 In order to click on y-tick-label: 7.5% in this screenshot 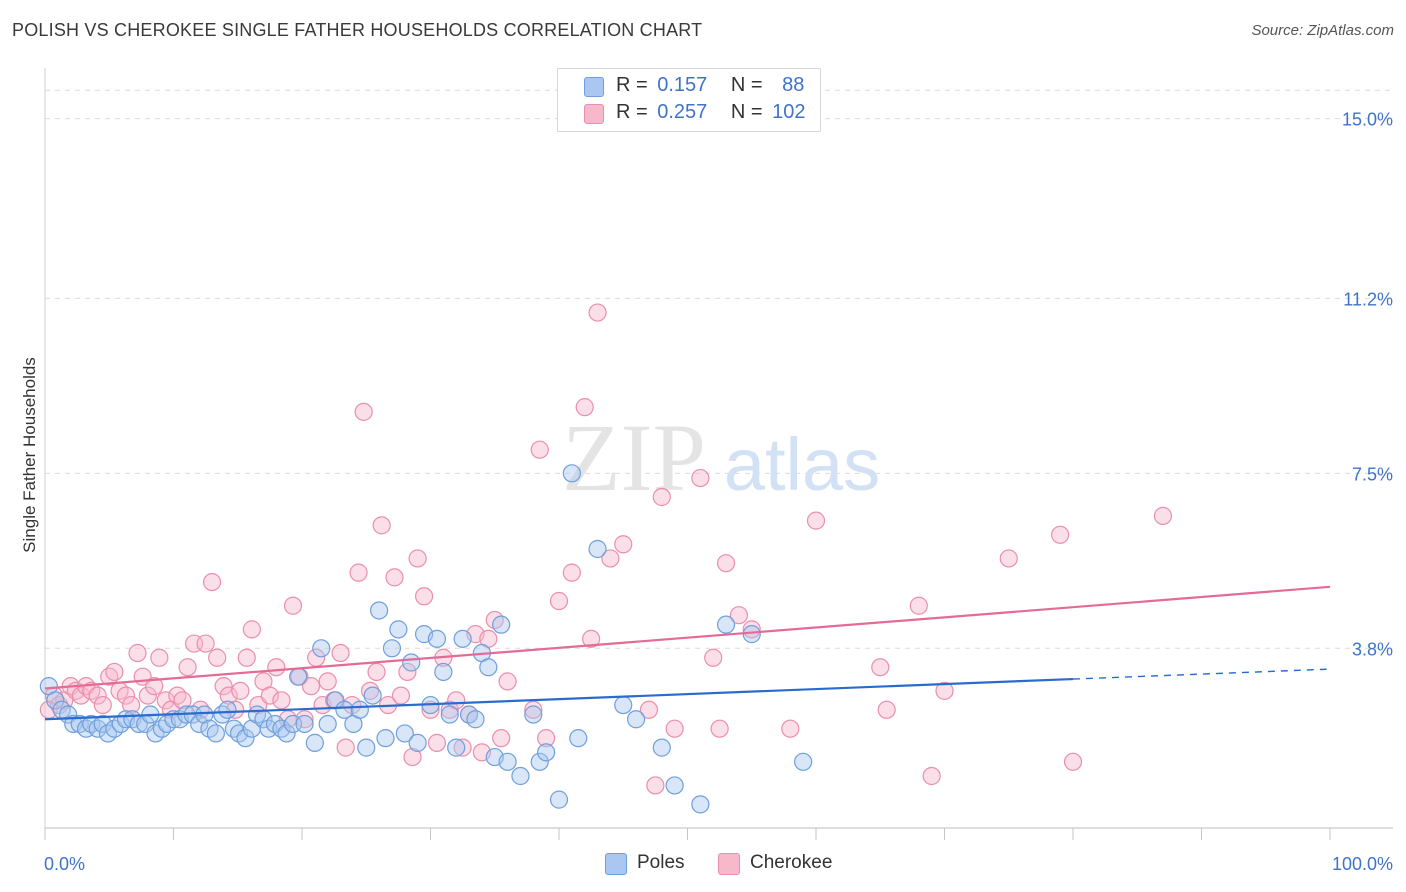, I will do `click(1372, 474)`.